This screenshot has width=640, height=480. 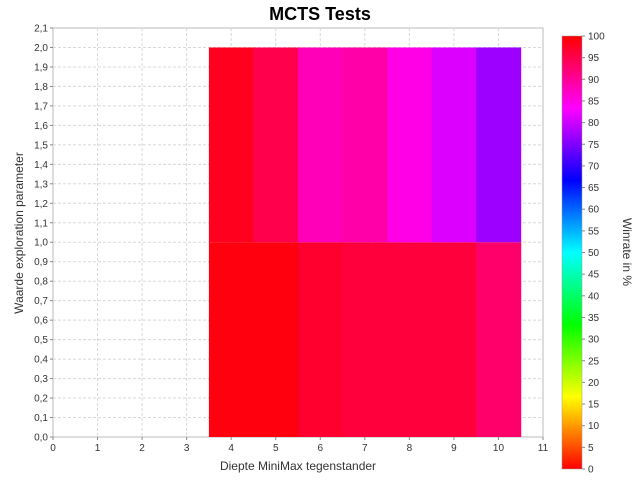 What do you see at coordinates (41, 340) in the screenshot?
I see `y-tick-label: 0,5` at bounding box center [41, 340].